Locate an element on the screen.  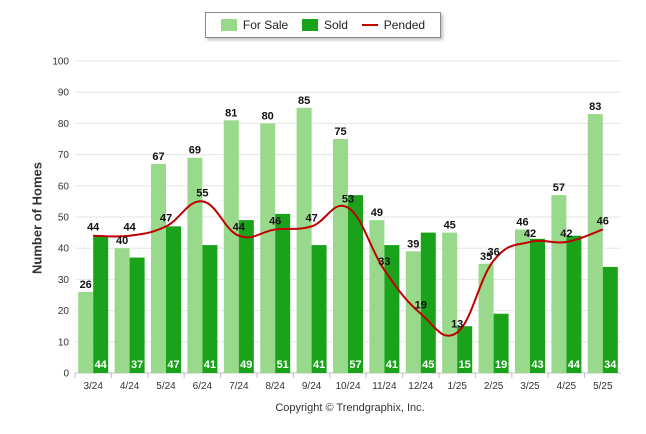
data-label-for-sale: 35 is located at coordinates (486, 257).